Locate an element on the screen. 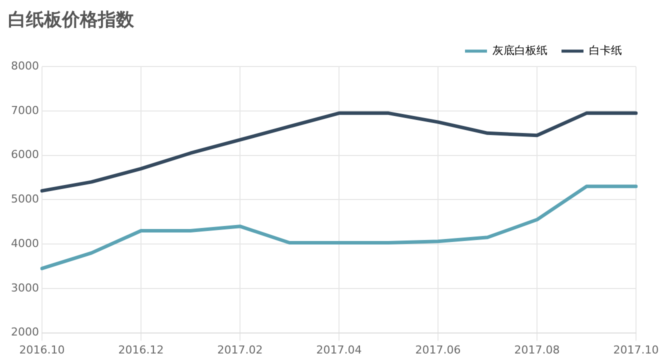 This screenshot has height=364, width=666. x-tick-label: 2017.04 is located at coordinates (339, 349).